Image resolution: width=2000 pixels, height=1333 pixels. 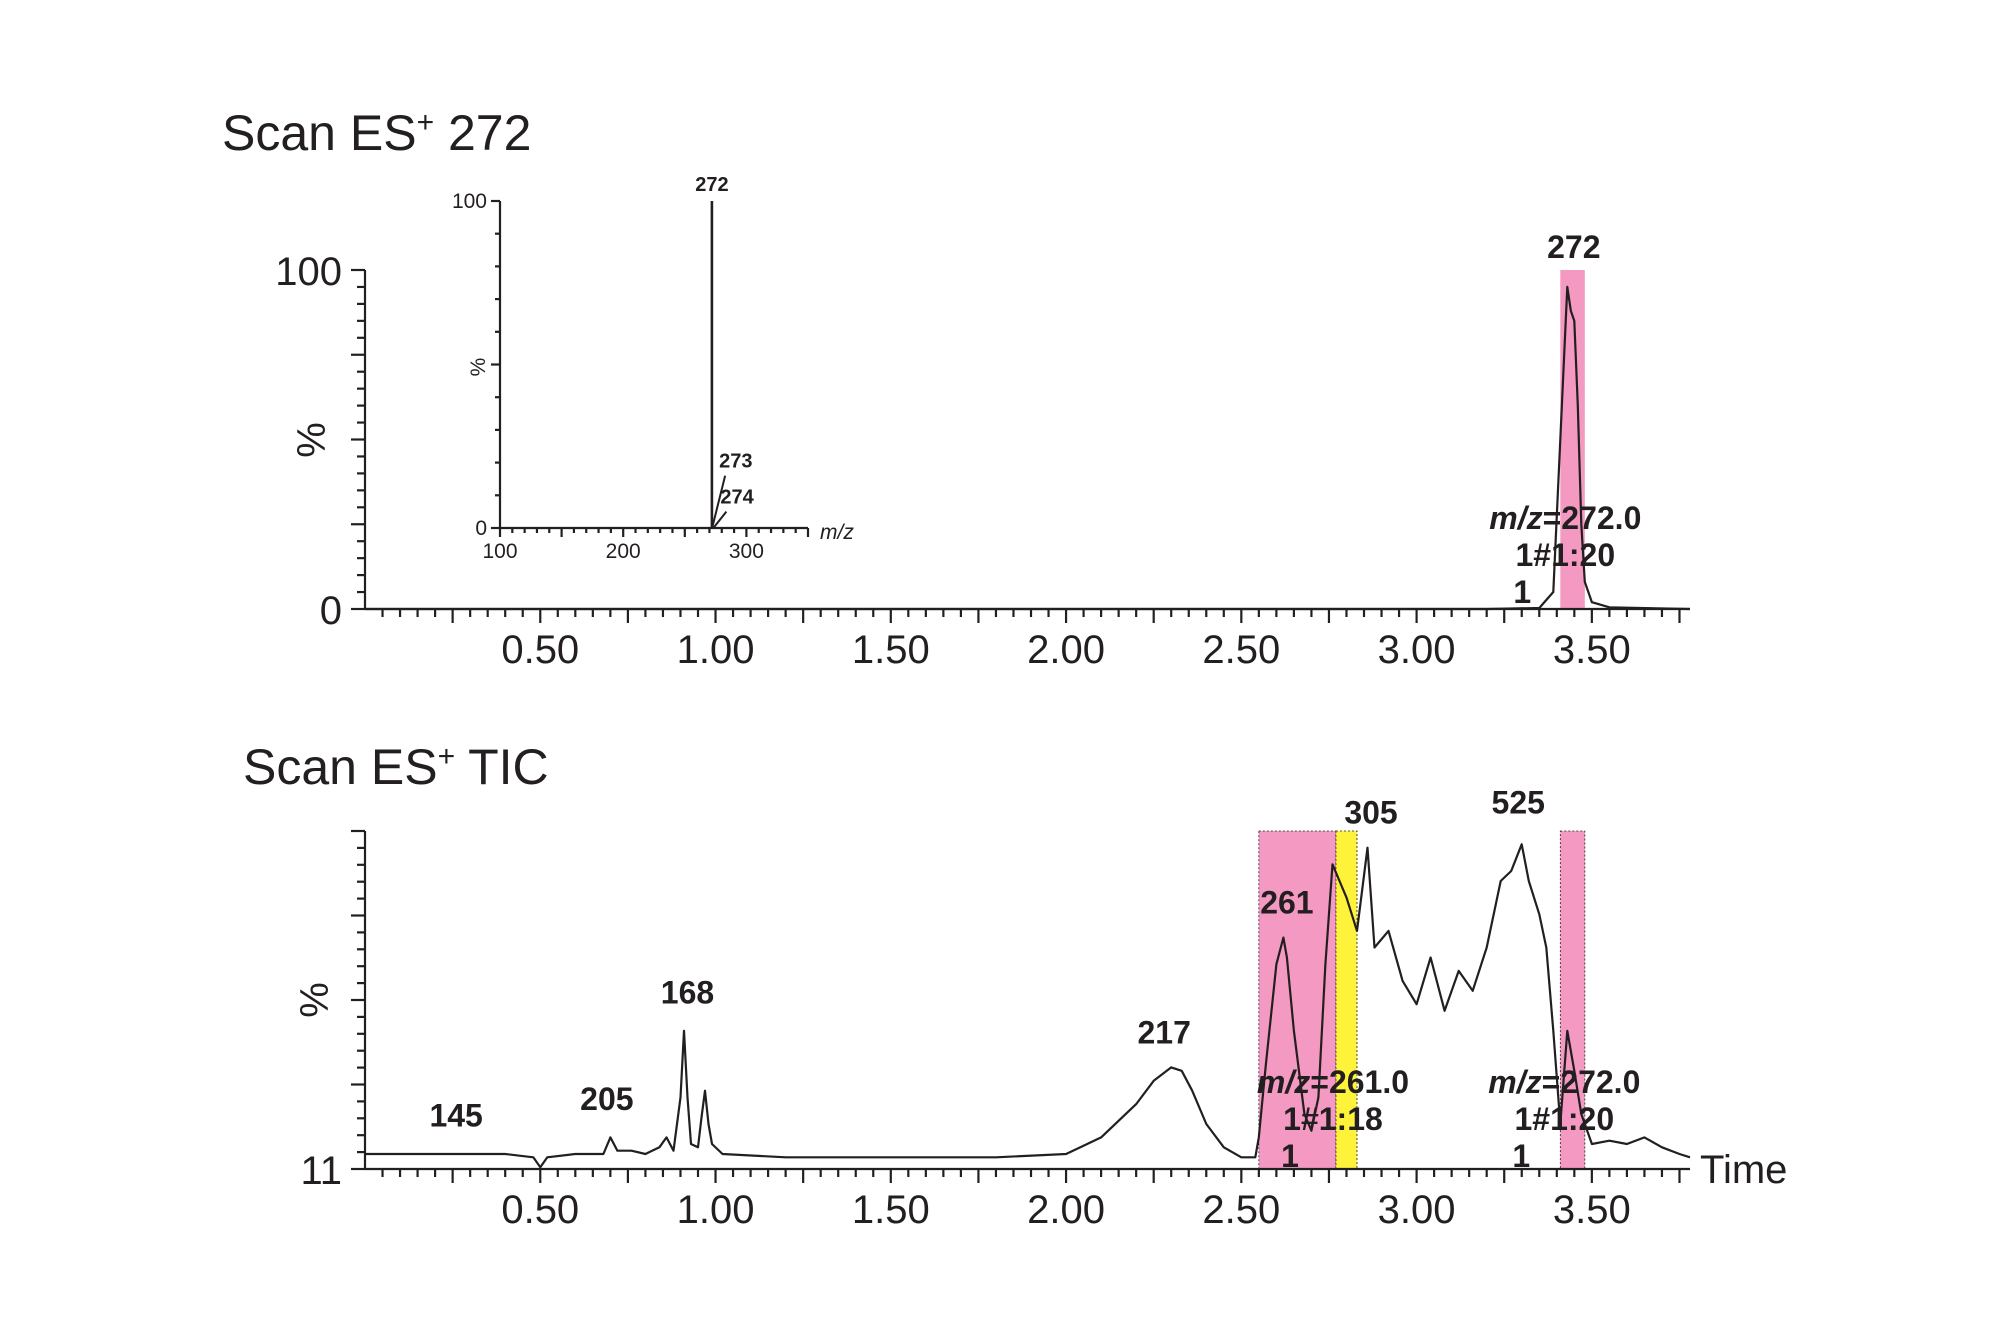 What do you see at coordinates (1164, 1032) in the screenshot?
I see `peak-label: 217` at bounding box center [1164, 1032].